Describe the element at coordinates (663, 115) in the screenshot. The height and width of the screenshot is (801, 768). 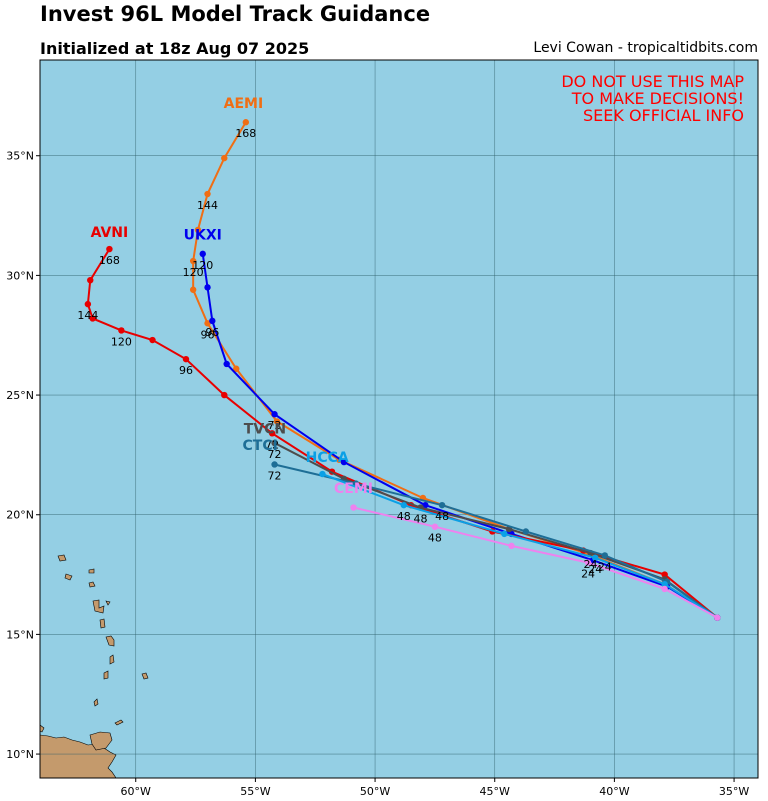
I see `warning-line-3: SEEK OFFICIAL INFO` at that location.